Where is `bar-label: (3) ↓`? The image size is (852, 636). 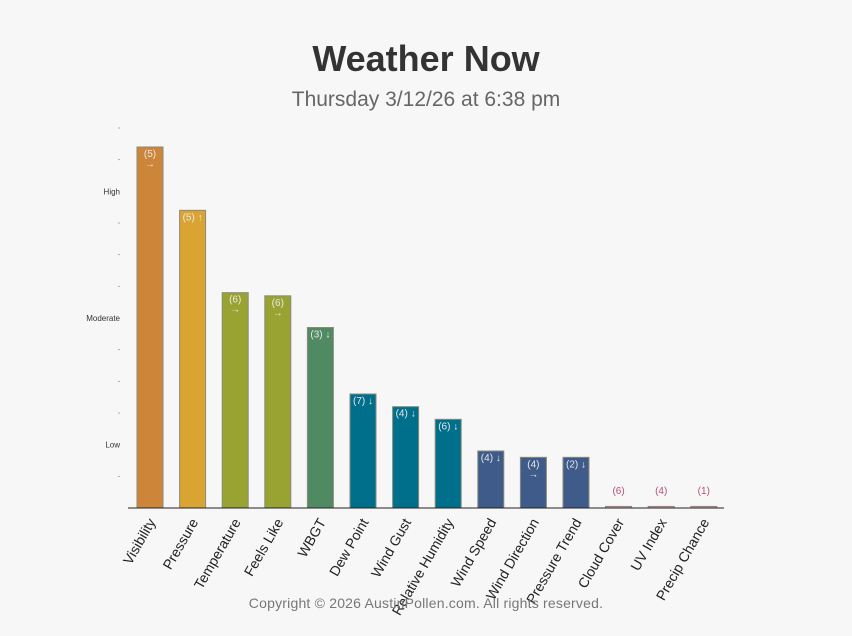 bar-label: (3) ↓ is located at coordinates (320, 335).